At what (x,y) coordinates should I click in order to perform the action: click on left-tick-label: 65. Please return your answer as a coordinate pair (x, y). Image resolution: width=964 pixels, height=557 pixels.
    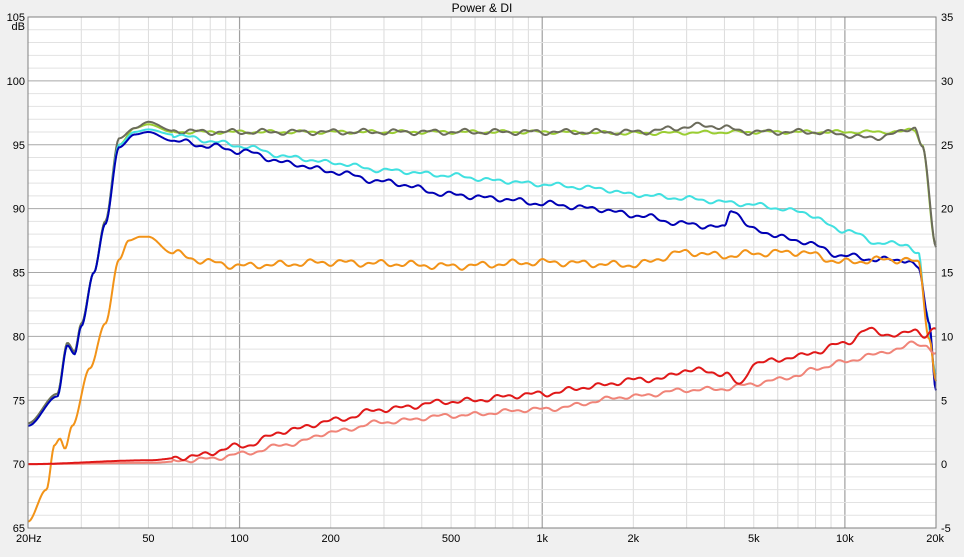
    Looking at the image, I should click on (19, 529).